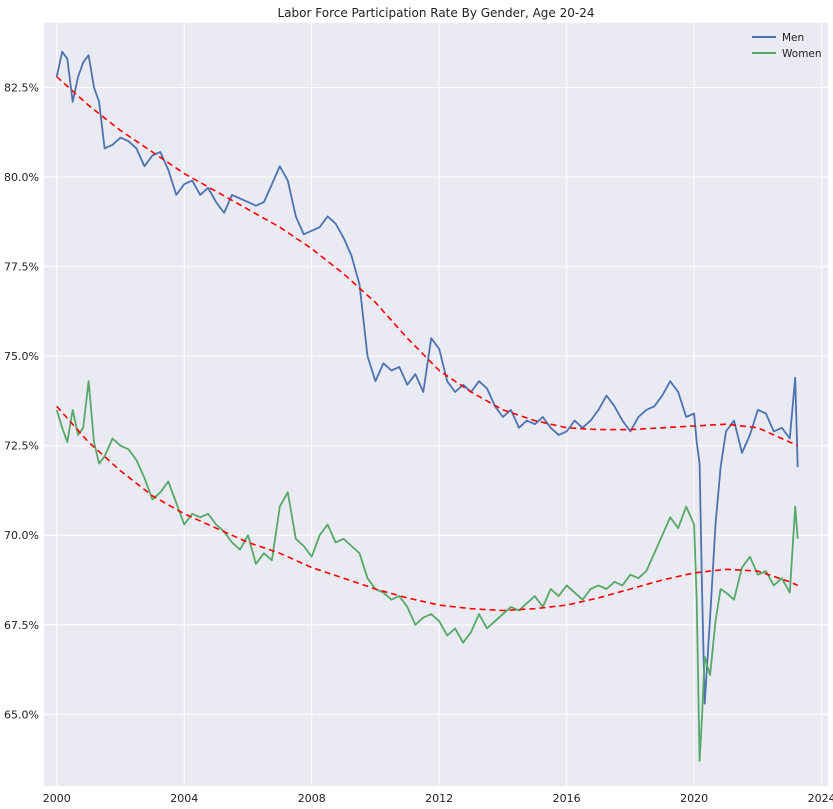 The height and width of the screenshot is (809, 833). What do you see at coordinates (802, 54) in the screenshot?
I see `legend-label-women: Women` at bounding box center [802, 54].